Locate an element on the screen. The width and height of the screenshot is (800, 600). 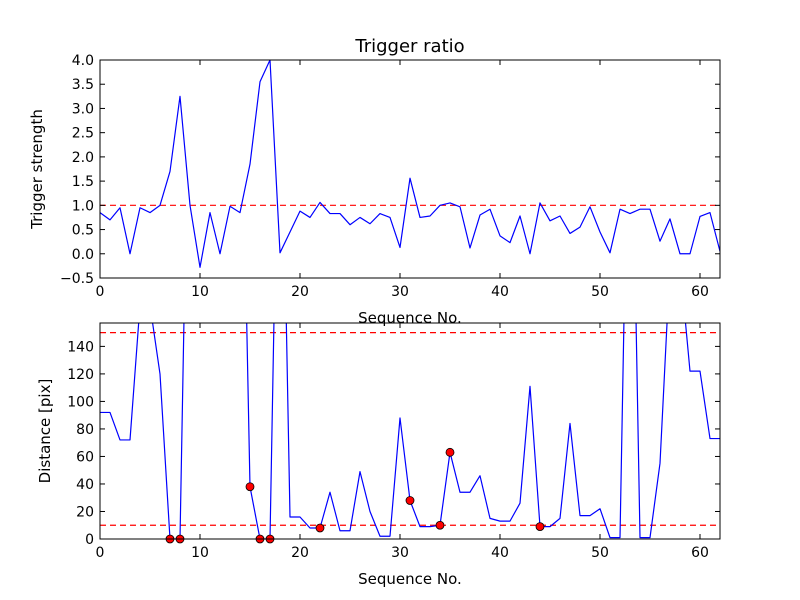
y-tick-label: 40 is located at coordinates (85, 485).